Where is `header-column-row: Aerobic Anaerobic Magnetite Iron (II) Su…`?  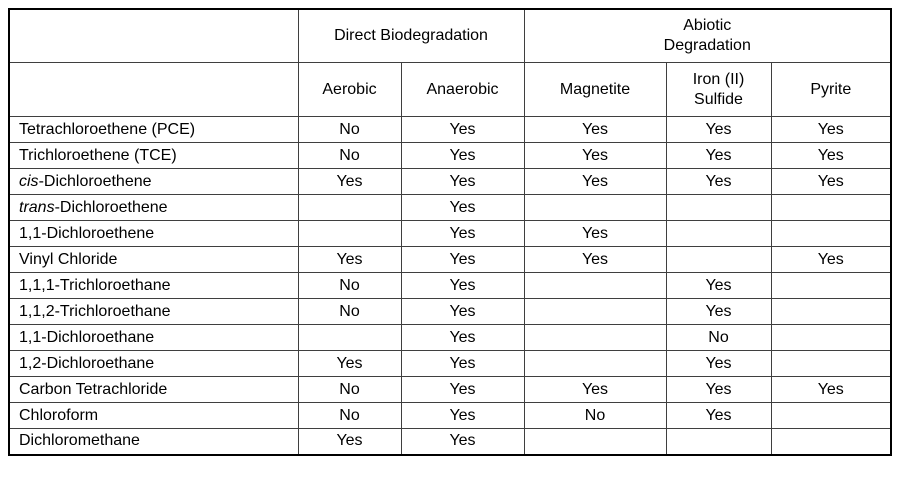 header-column-row: Aerobic Anaerobic Magnetite Iron (II) Su… is located at coordinates (450, 89).